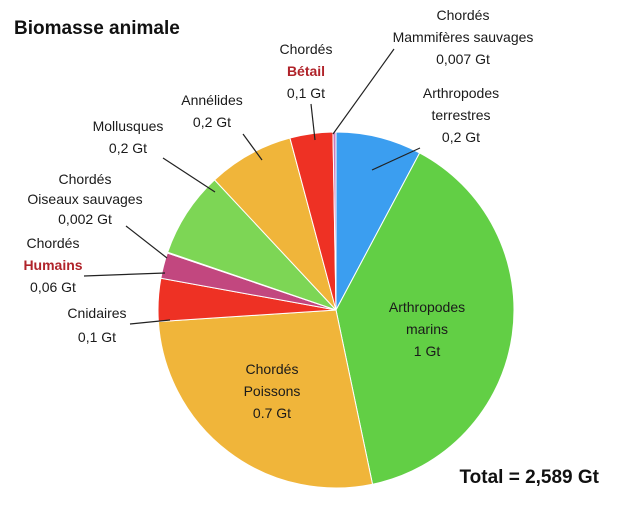 This screenshot has height=505, width=617. I want to click on slice-label-1-line-2: 1 Gt, so click(427, 351).